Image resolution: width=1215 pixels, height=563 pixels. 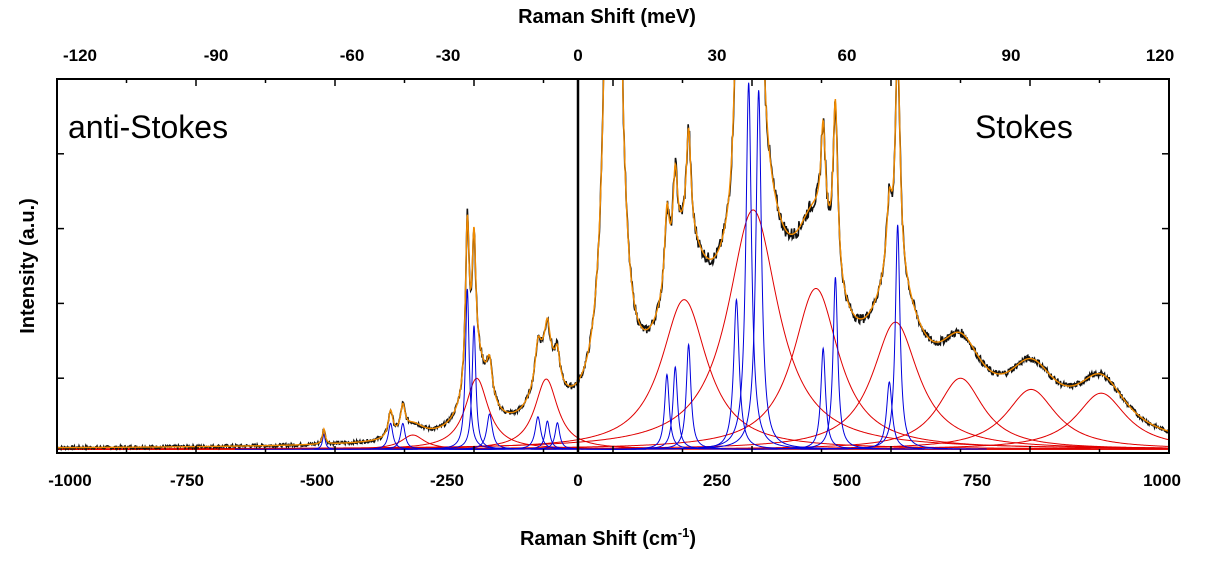 I want to click on top-tick-label: 120, so click(x=1160, y=55).